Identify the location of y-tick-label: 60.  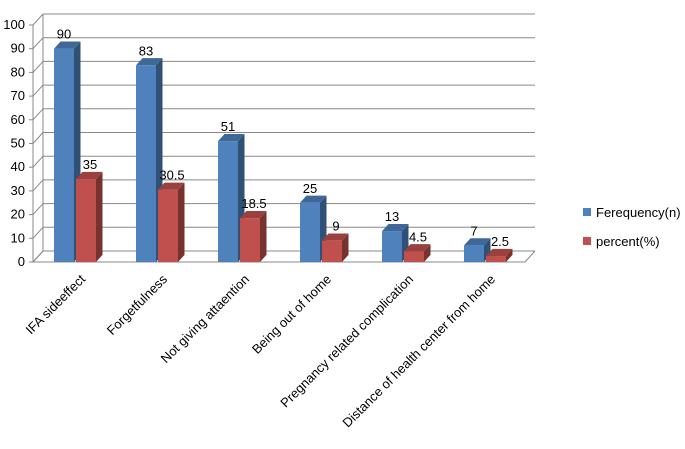
(18, 119).